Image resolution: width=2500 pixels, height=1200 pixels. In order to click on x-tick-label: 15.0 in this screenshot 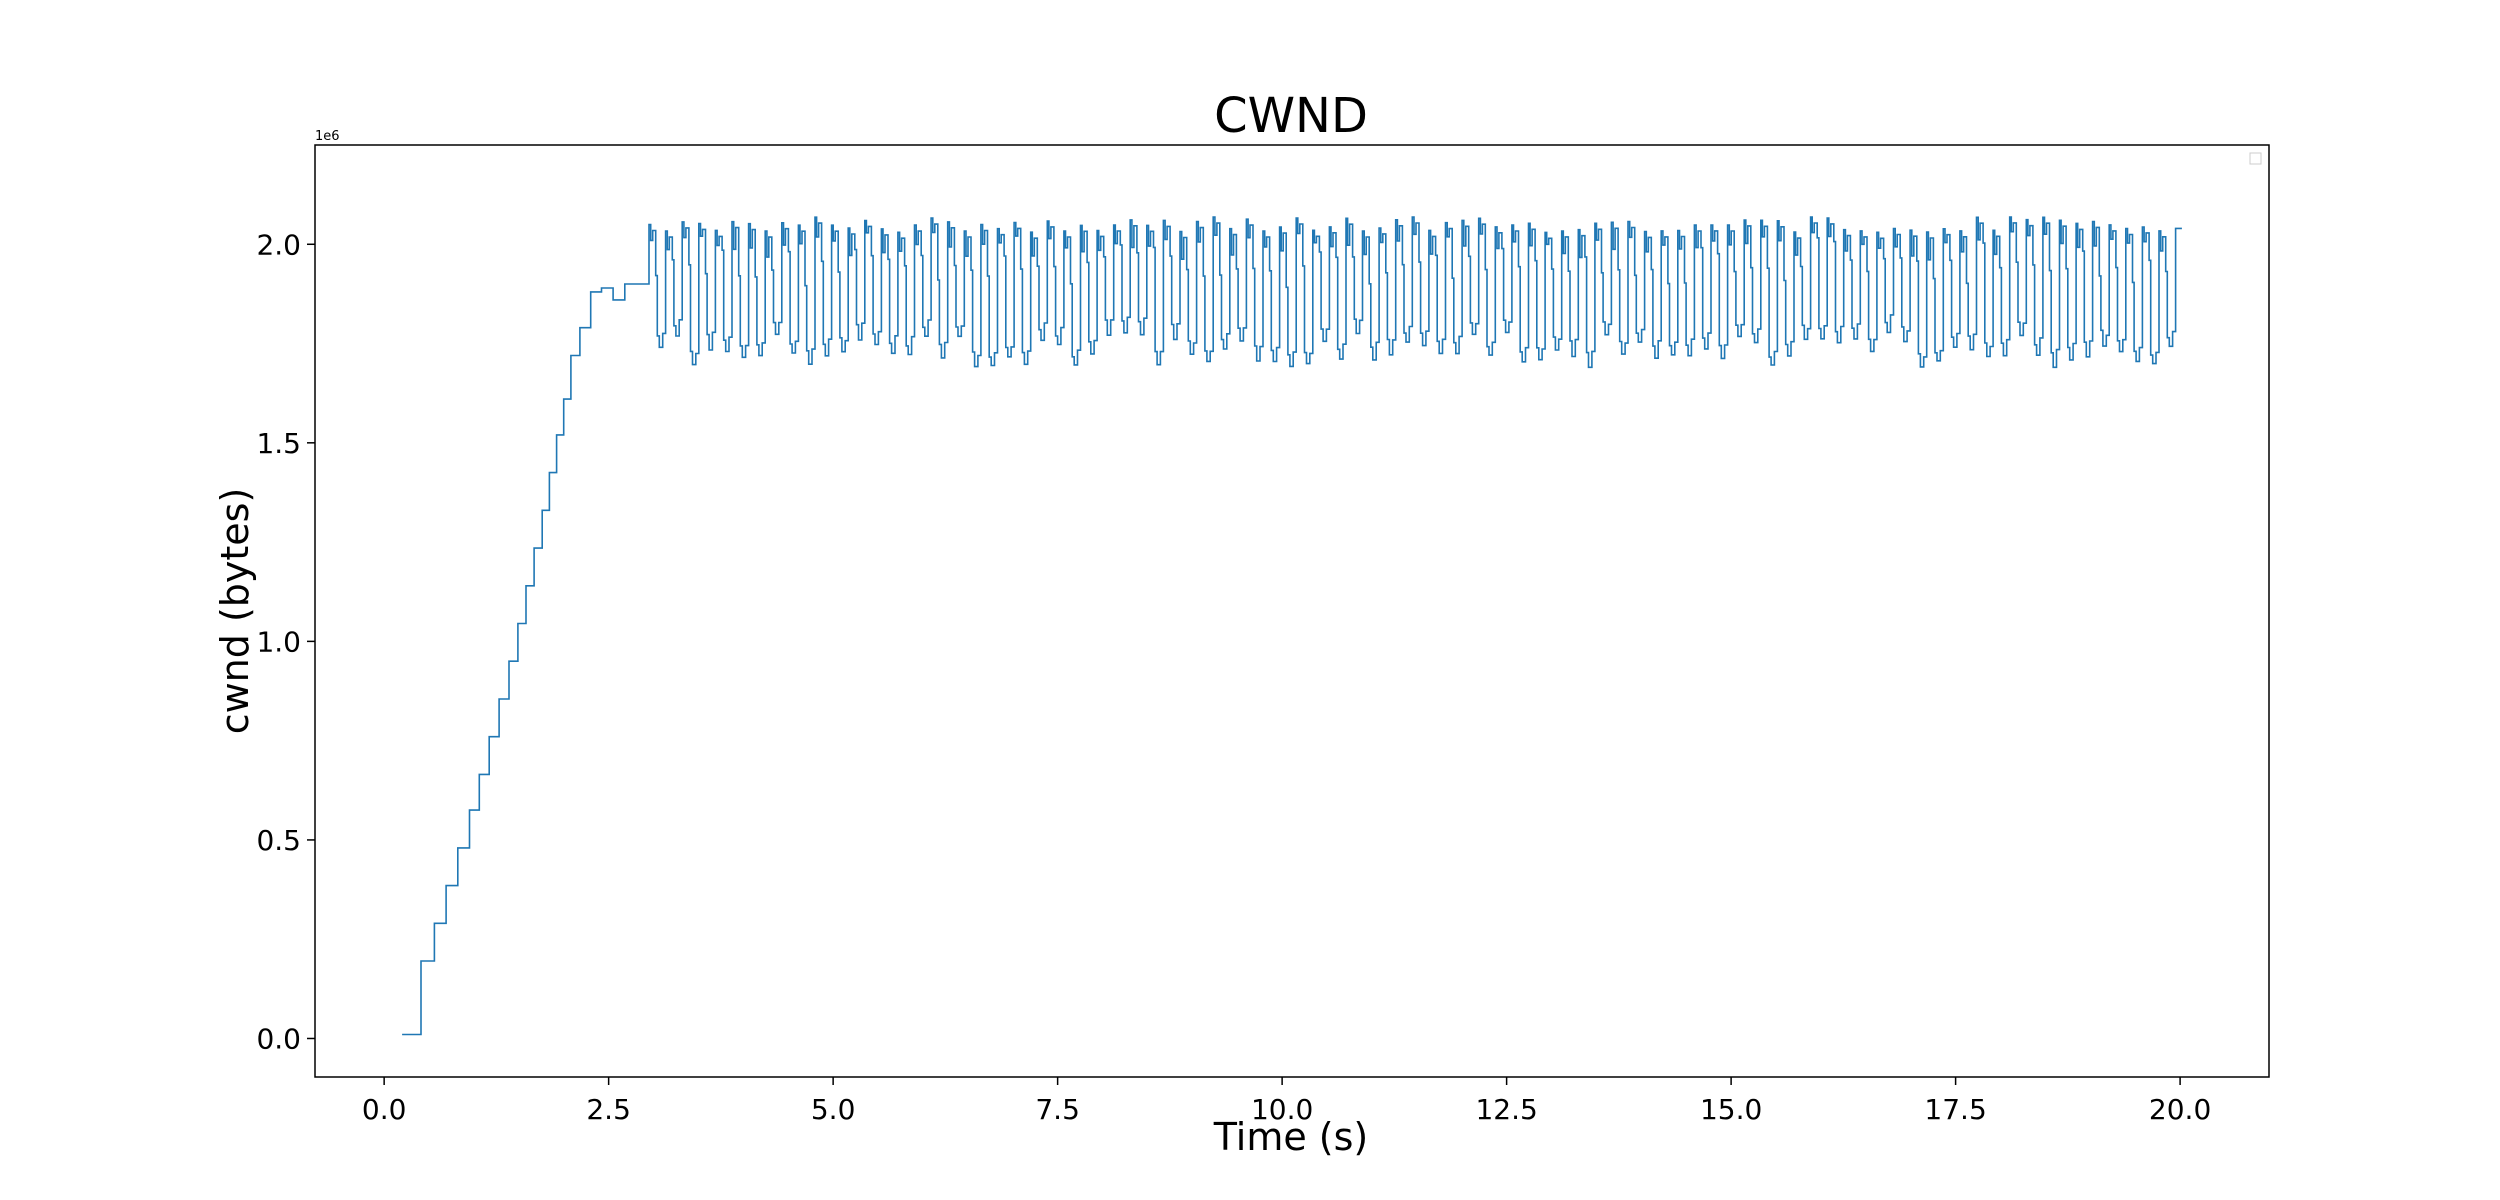, I will do `click(1731, 1109)`.